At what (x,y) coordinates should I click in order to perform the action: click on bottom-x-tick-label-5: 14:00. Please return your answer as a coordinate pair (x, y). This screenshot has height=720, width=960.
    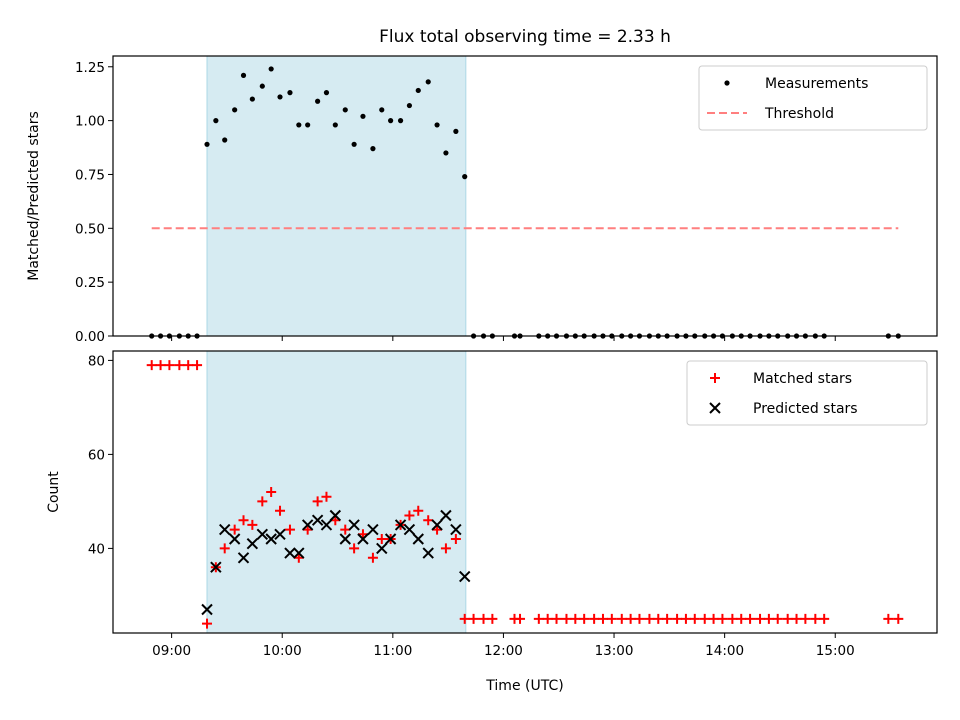
    Looking at the image, I should click on (724, 651).